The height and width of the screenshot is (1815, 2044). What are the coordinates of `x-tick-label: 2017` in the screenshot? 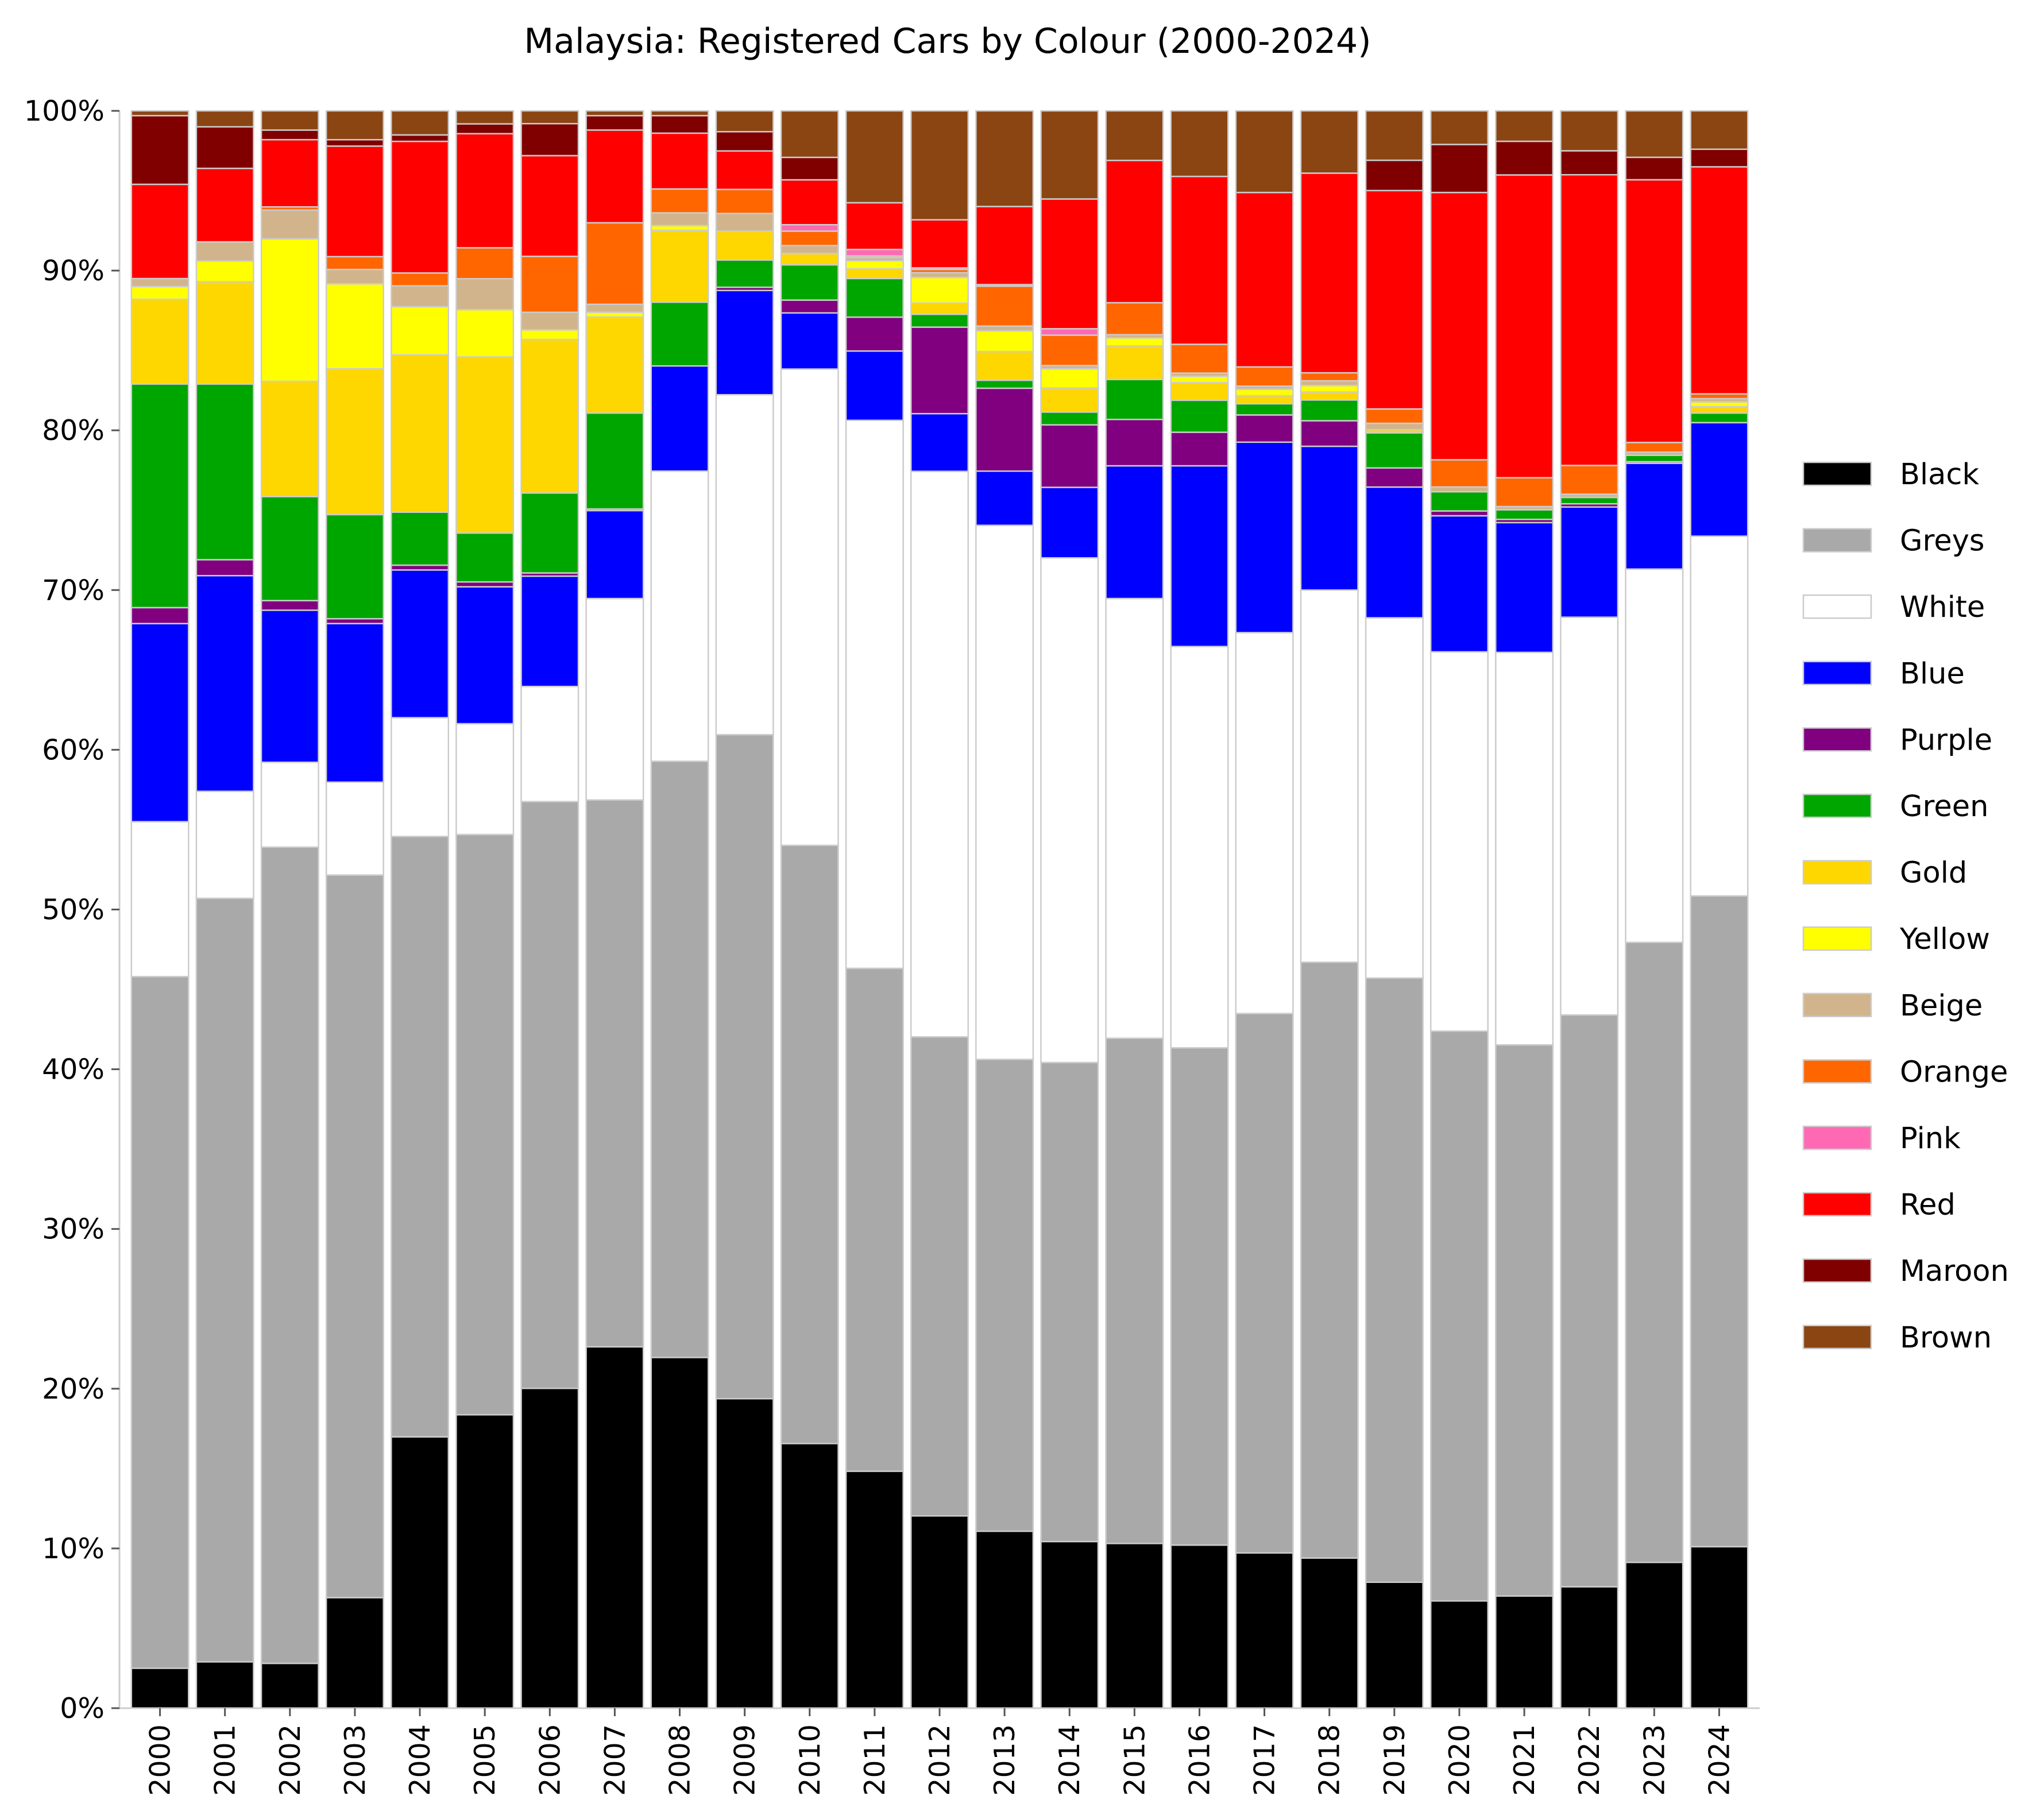 It's located at (1265, 1760).